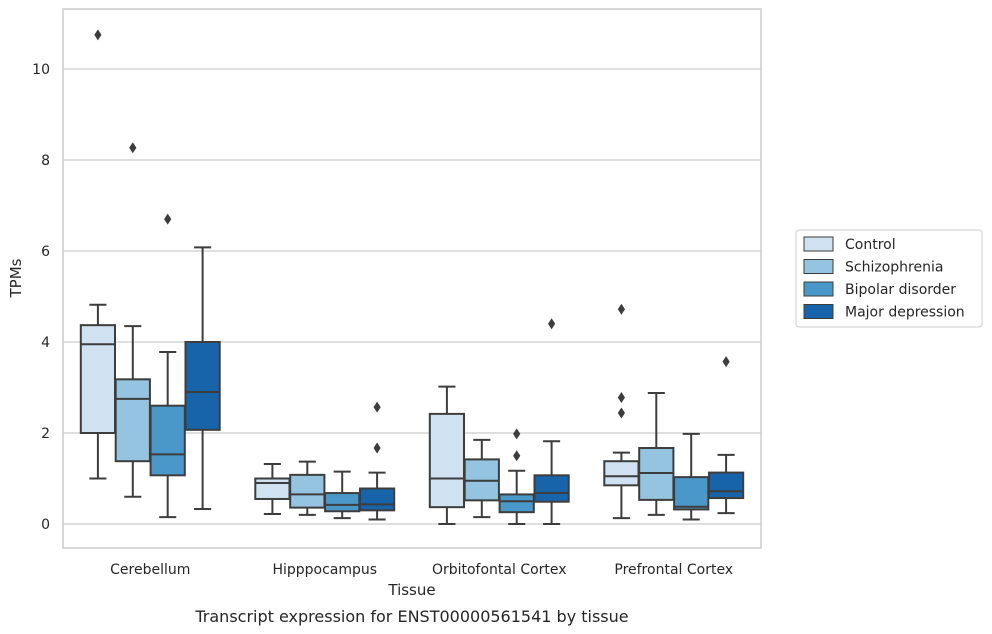 This screenshot has height=634, width=992. I want to click on y-tick-label: 4, so click(45, 343).